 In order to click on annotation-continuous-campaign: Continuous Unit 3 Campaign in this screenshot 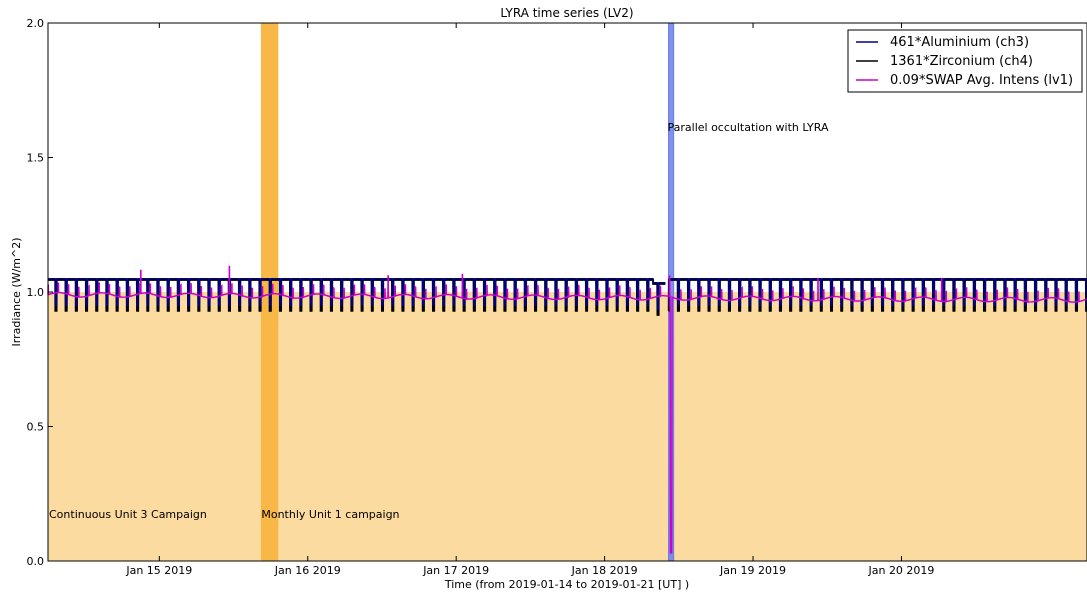, I will do `click(128, 514)`.